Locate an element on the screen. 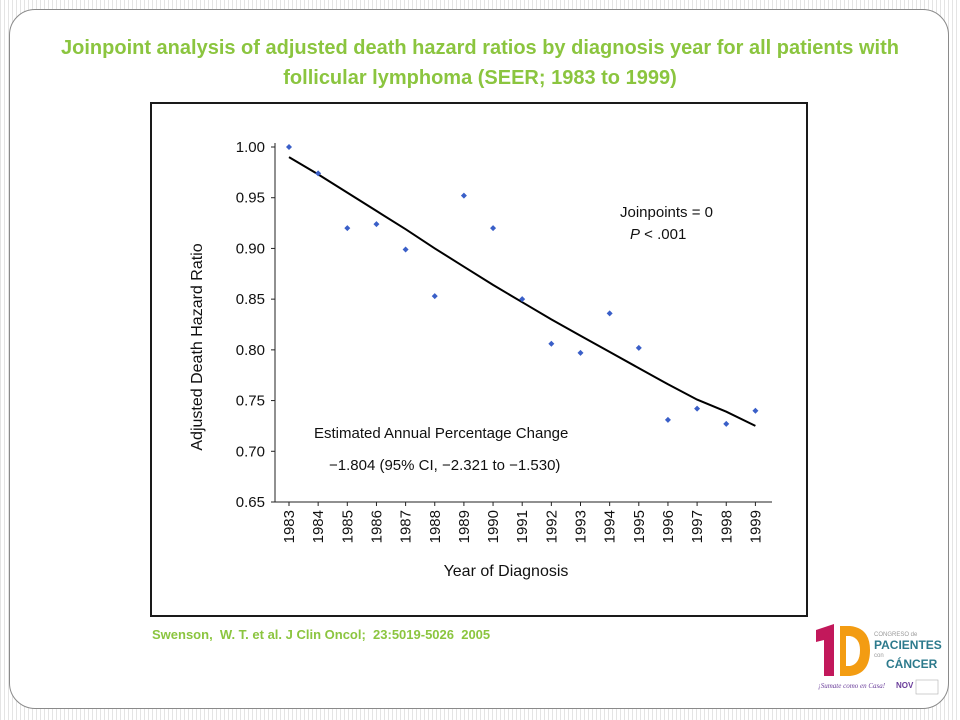  apc-title: Estimated Annual Percentage Change is located at coordinates (441, 433).